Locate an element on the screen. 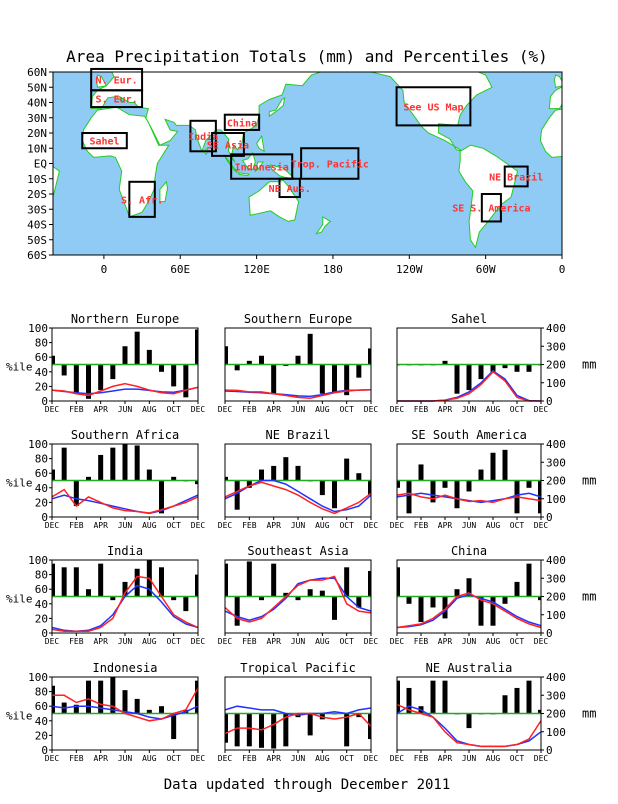  panel-title: China is located at coordinates (469, 551).